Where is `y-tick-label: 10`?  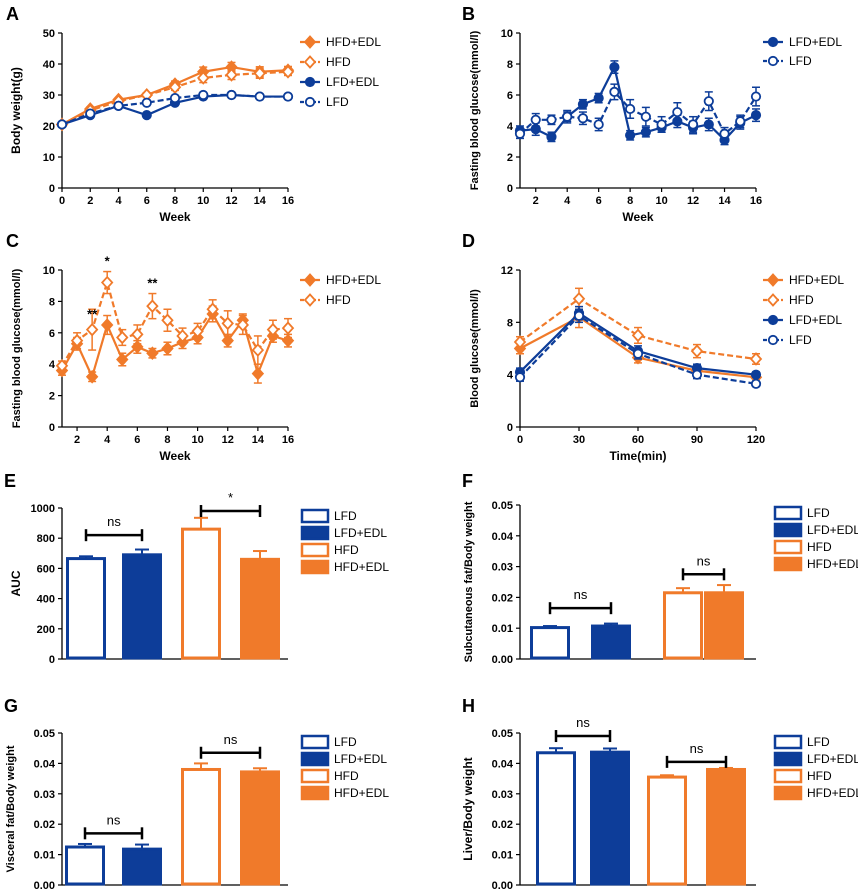 y-tick-label: 10 is located at coordinates (507, 34).